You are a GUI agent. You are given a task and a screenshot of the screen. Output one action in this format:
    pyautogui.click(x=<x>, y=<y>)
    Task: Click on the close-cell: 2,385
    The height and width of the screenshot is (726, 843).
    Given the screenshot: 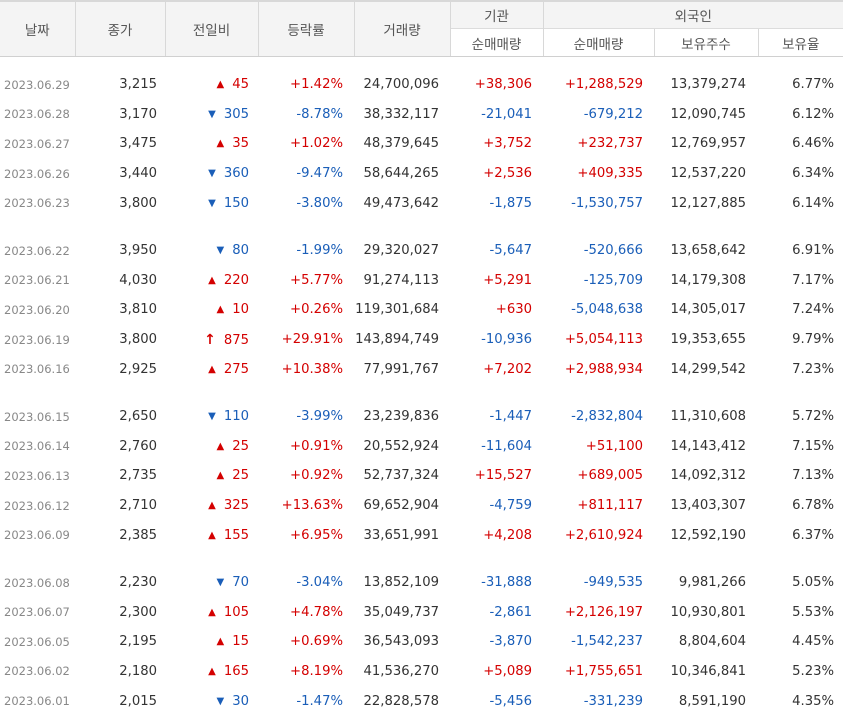 What is the action you would take?
    pyautogui.click(x=138, y=535)
    